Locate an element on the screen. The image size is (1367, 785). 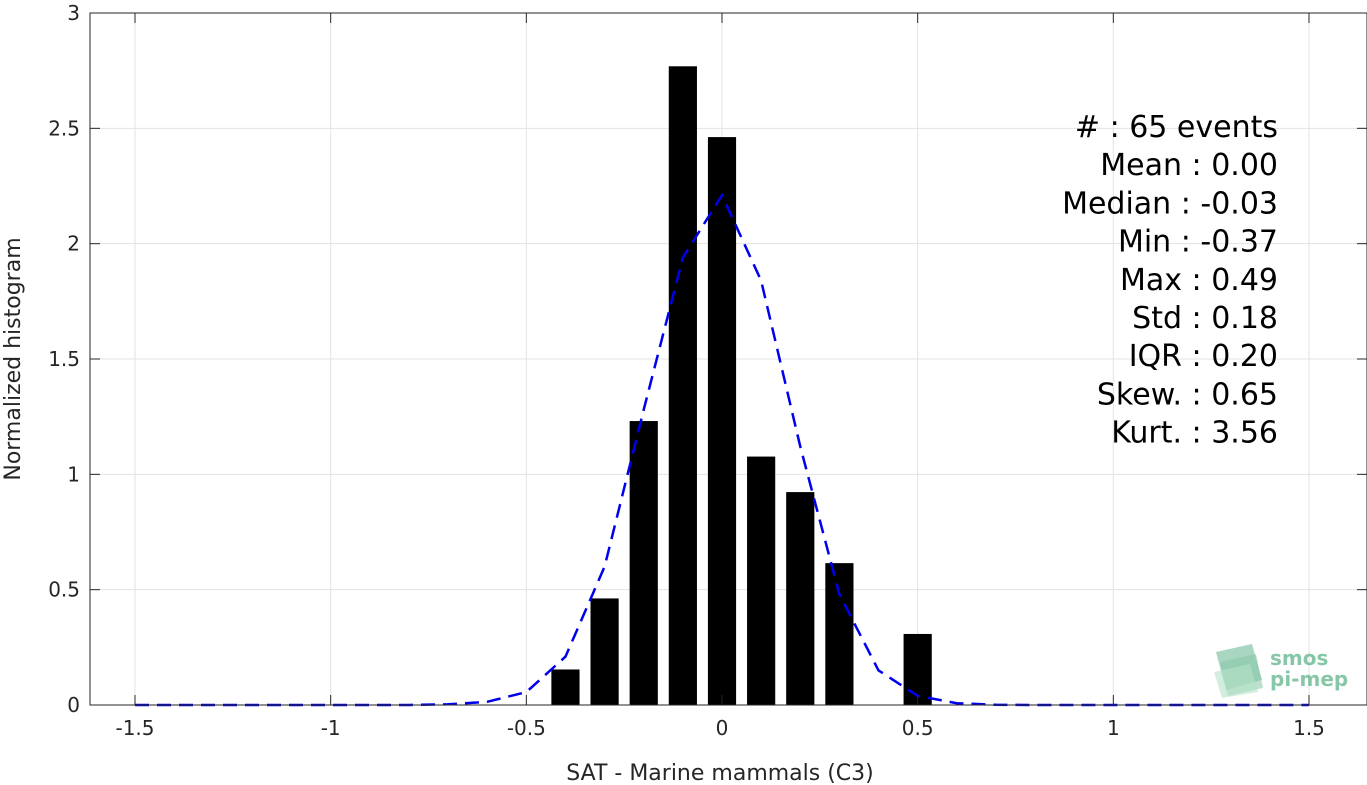
y-tick-label: 1.5 is located at coordinates (64, 359).